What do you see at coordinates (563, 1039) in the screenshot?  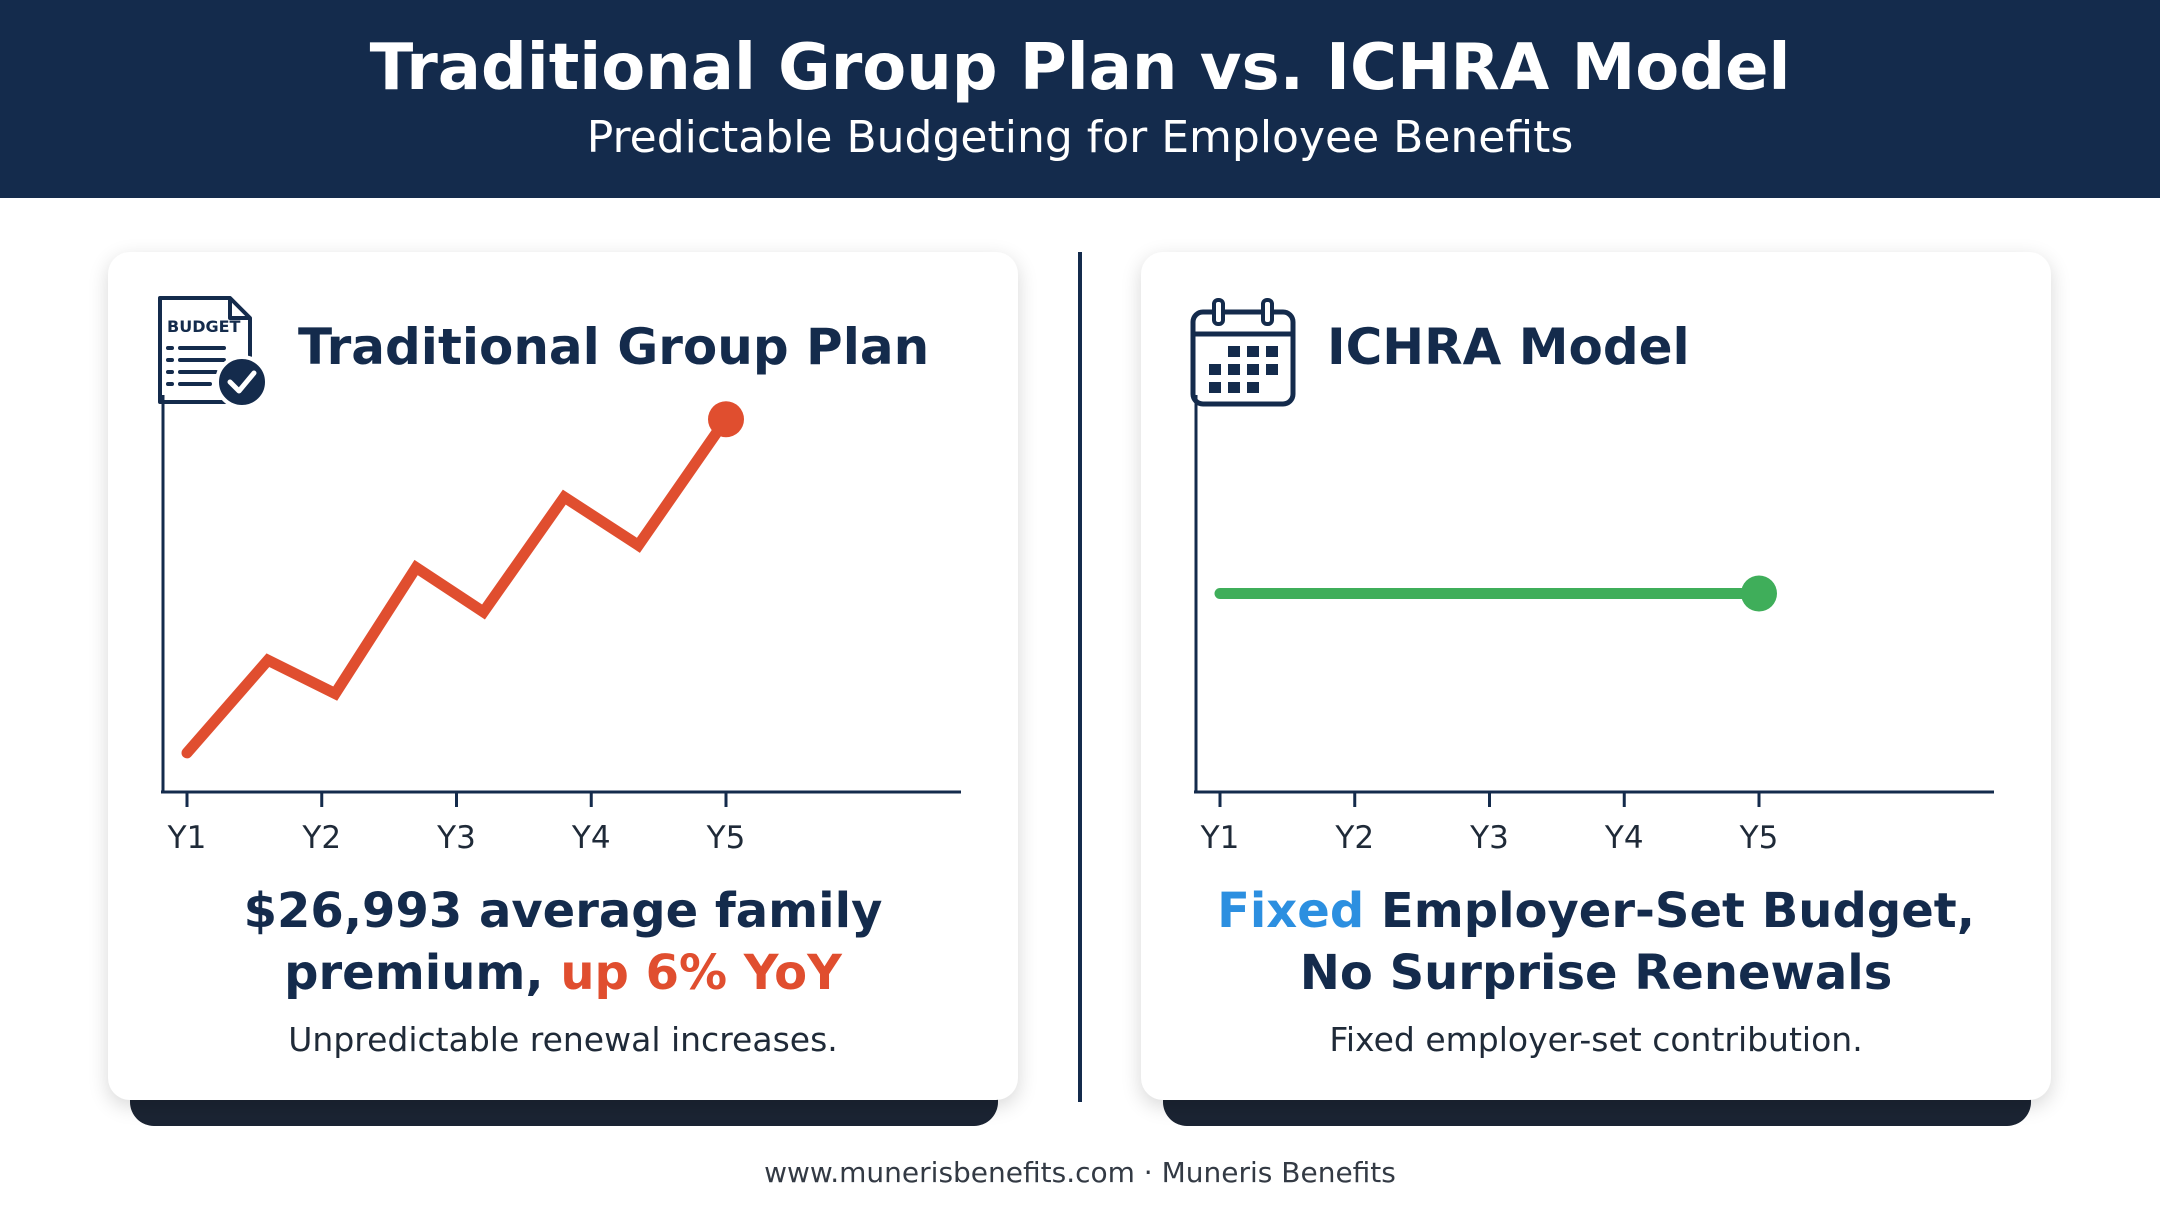 I see `traditional-plan-note: Unpredictable renewal increases.` at bounding box center [563, 1039].